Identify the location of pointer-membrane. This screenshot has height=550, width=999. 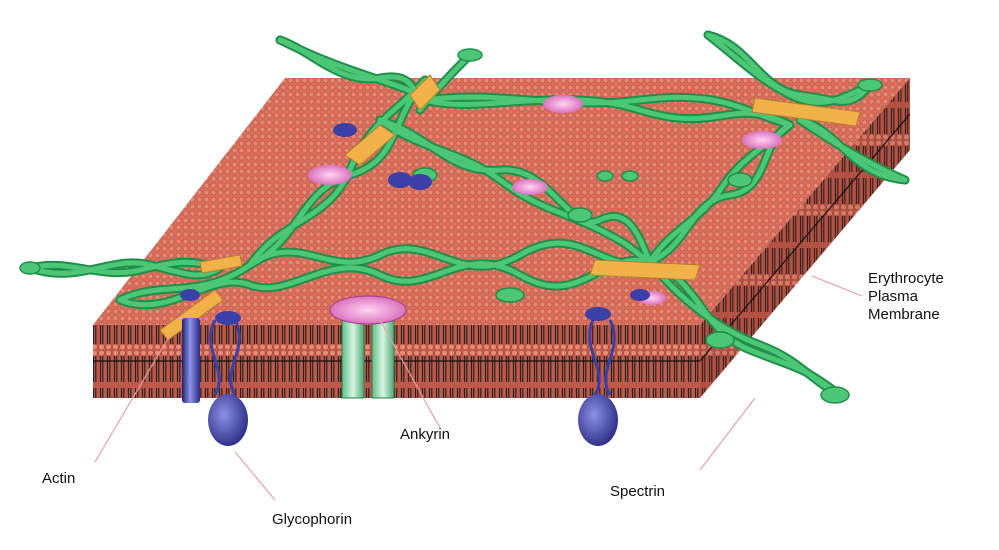
(837, 286).